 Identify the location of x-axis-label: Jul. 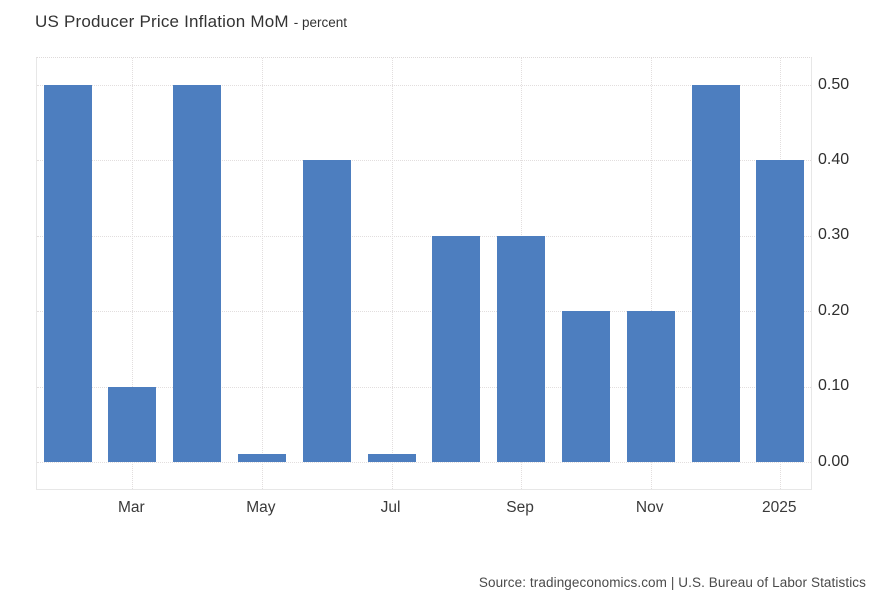
(390, 507).